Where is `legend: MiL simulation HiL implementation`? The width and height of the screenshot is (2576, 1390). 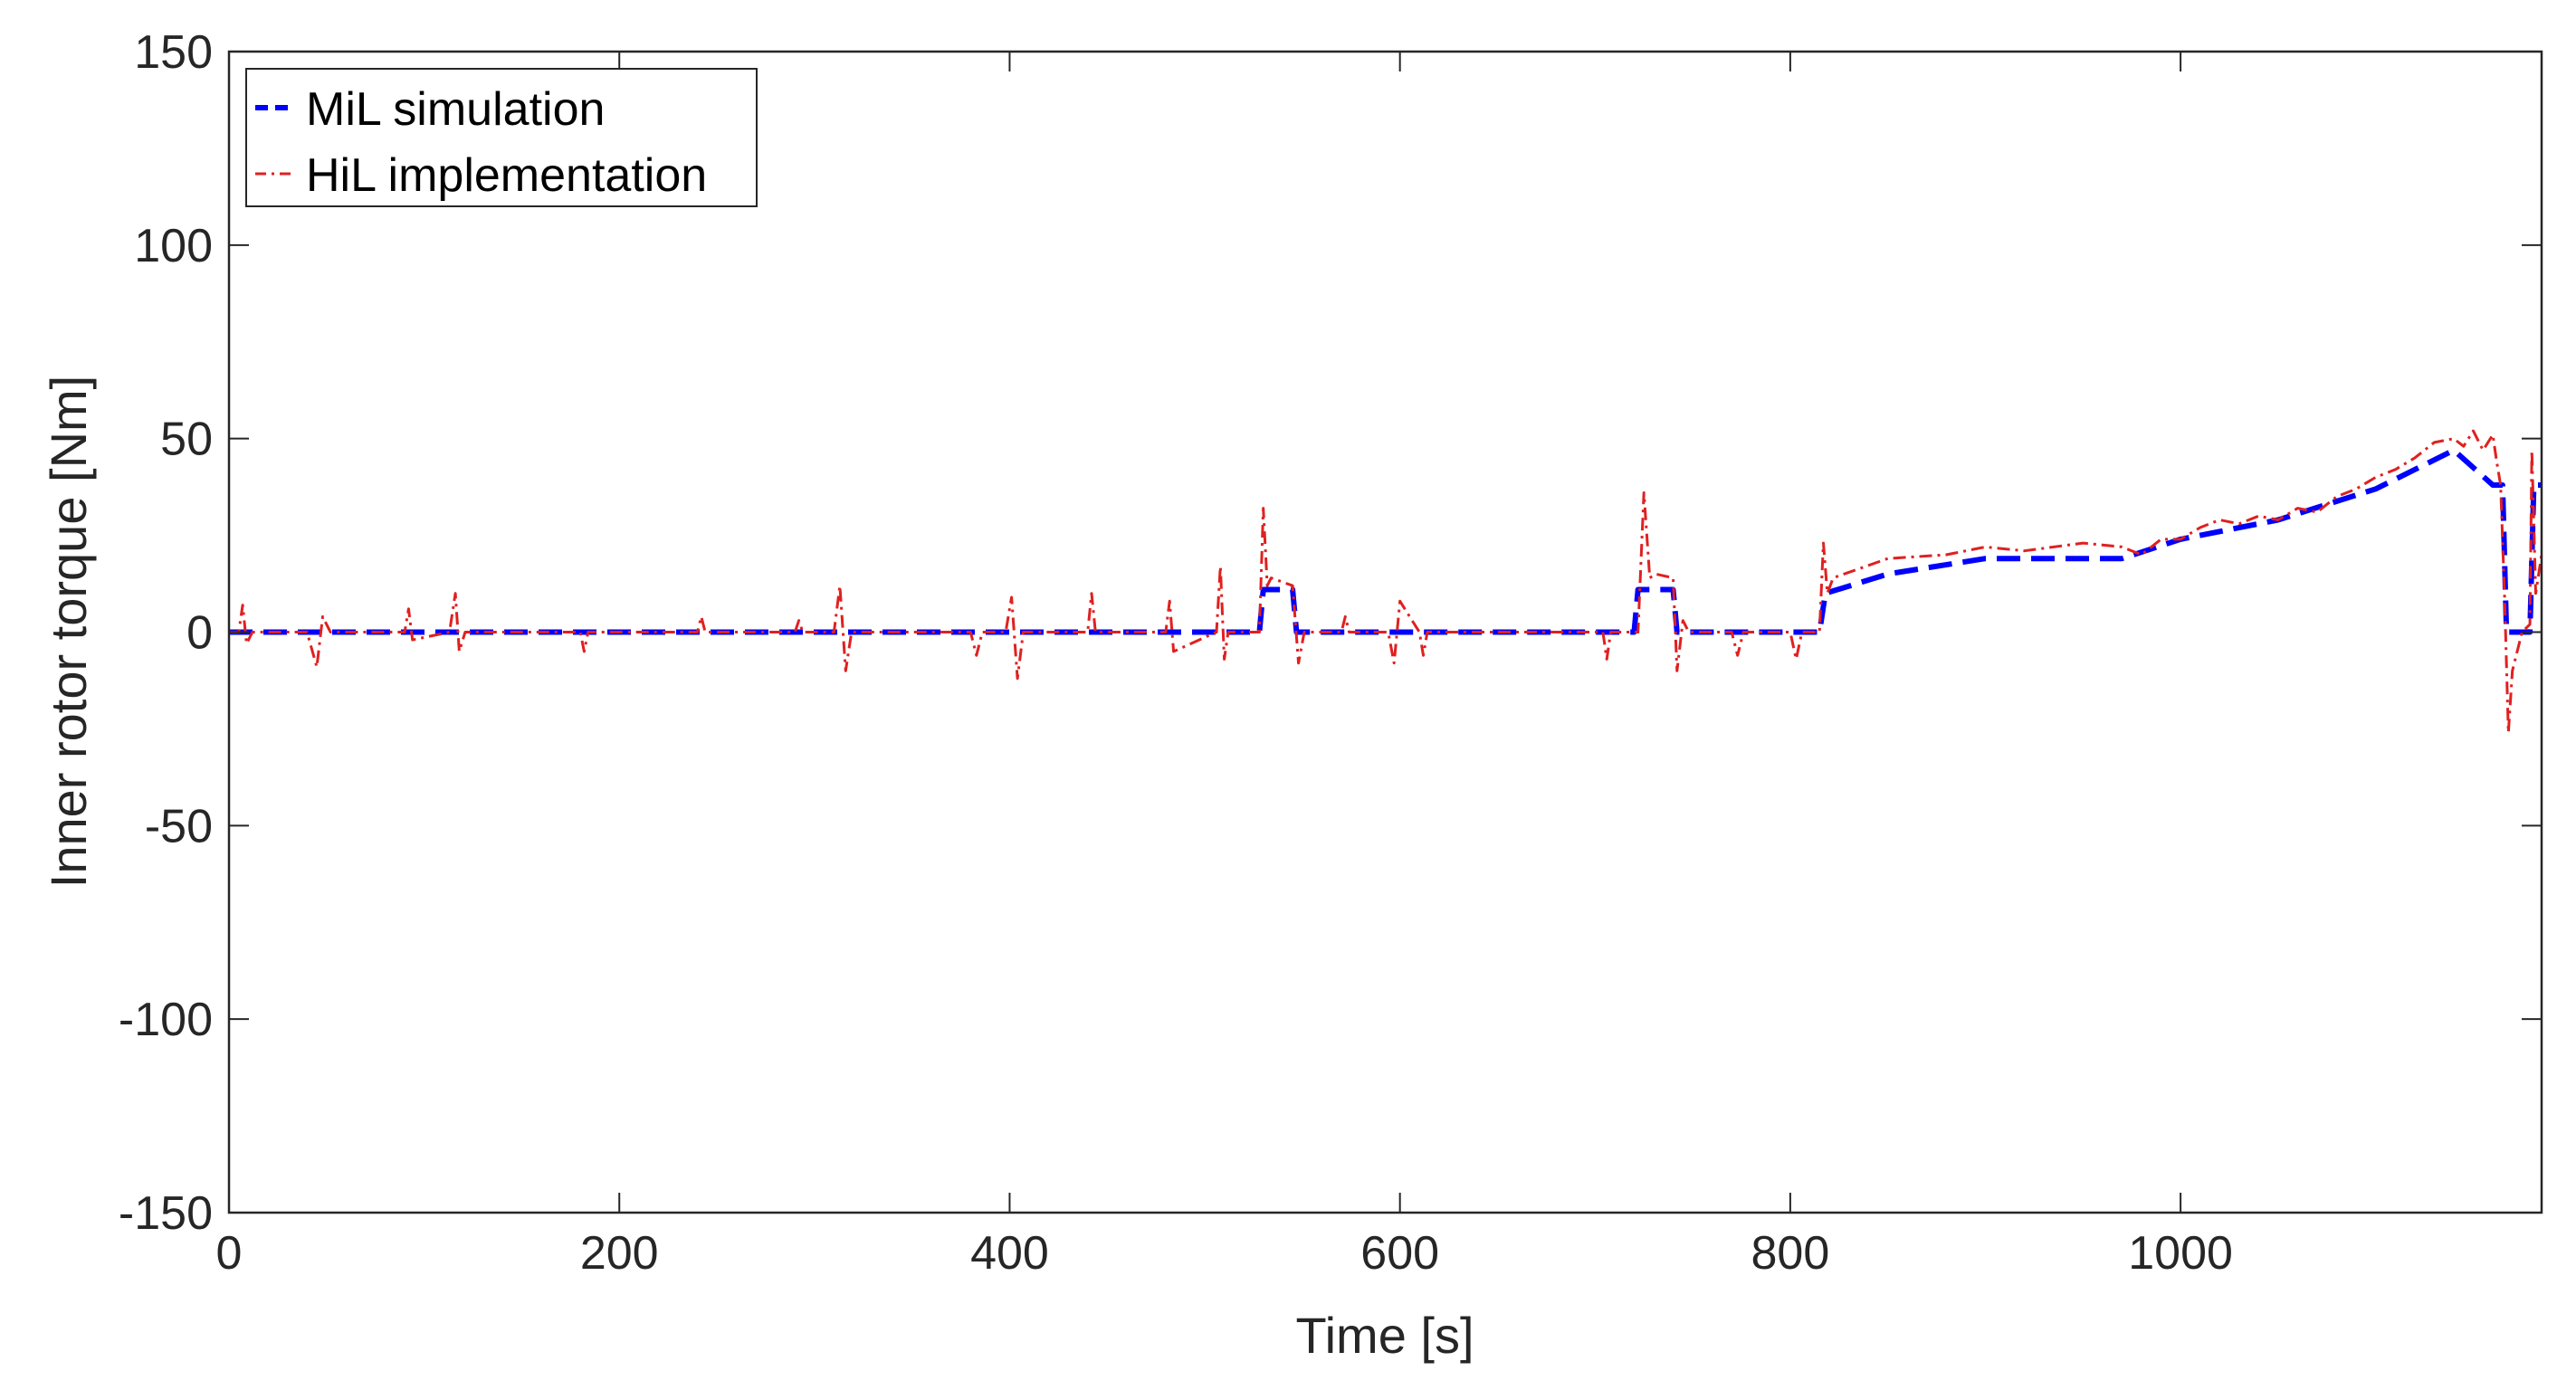
legend: MiL simulation HiL implementation is located at coordinates (502, 137).